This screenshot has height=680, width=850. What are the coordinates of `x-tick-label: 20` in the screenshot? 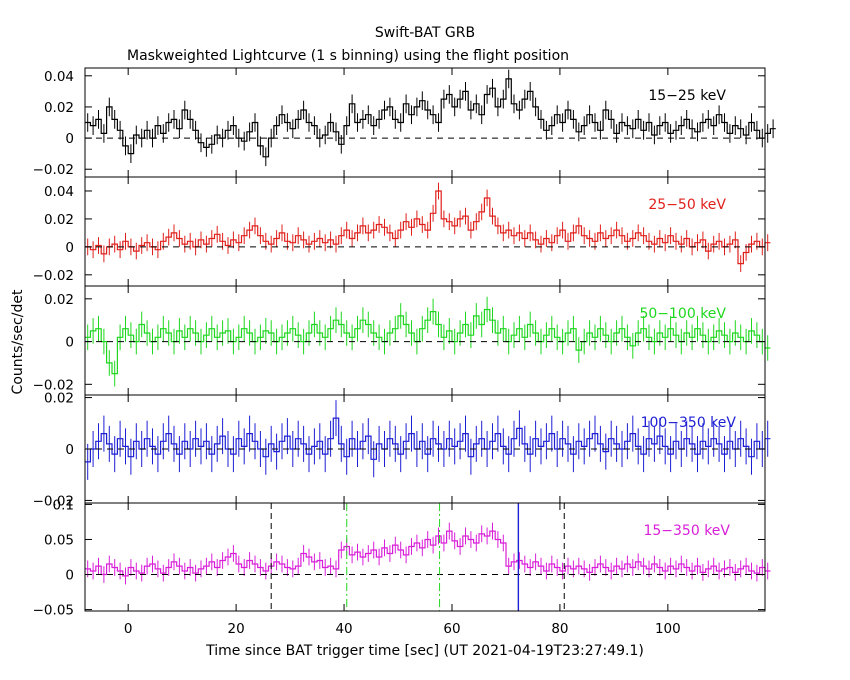 It's located at (236, 629).